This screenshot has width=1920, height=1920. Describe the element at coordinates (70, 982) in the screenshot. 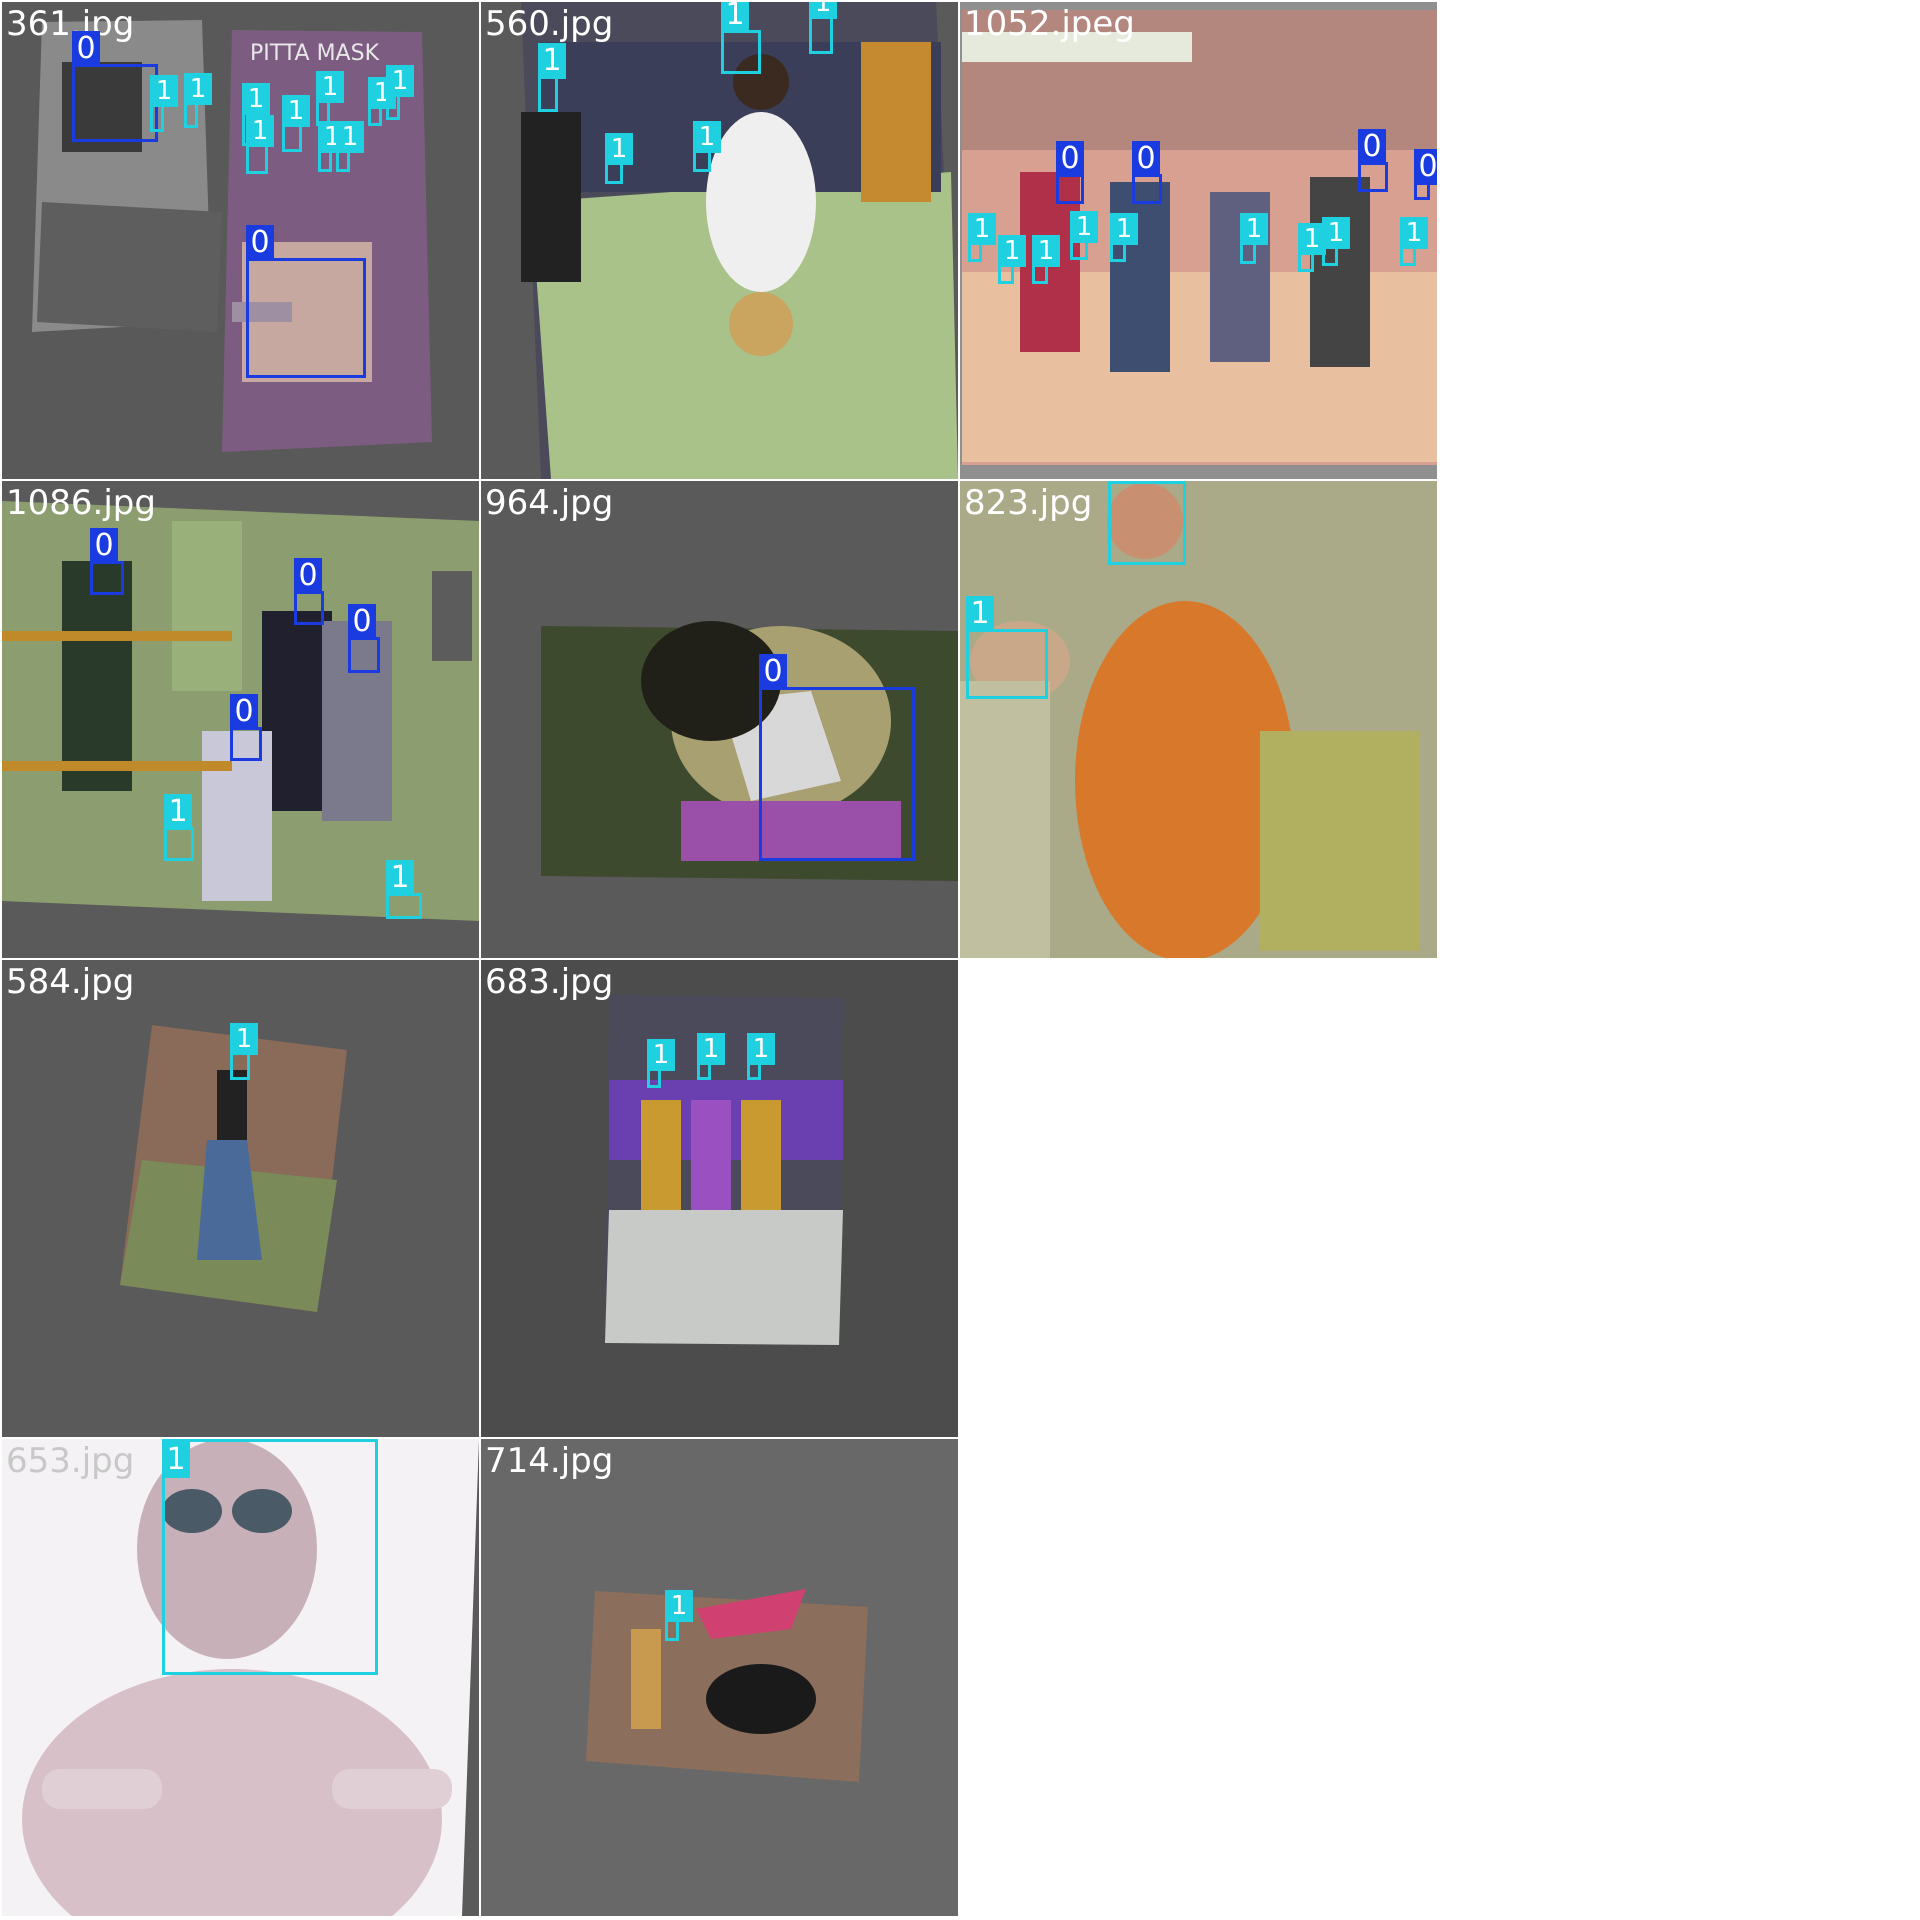

I see `tile-title: 584.jpg` at that location.